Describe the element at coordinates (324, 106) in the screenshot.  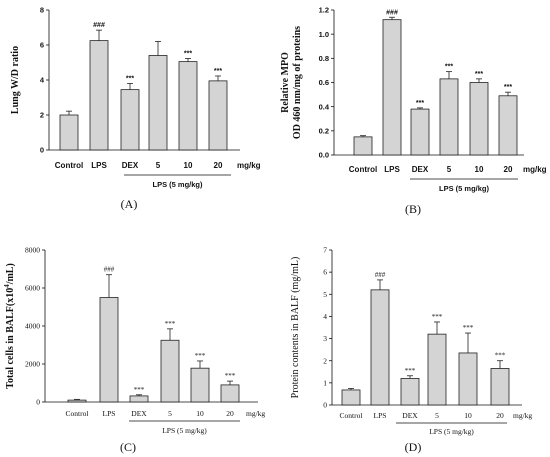
I see `y-tick-label: 0.4` at that location.